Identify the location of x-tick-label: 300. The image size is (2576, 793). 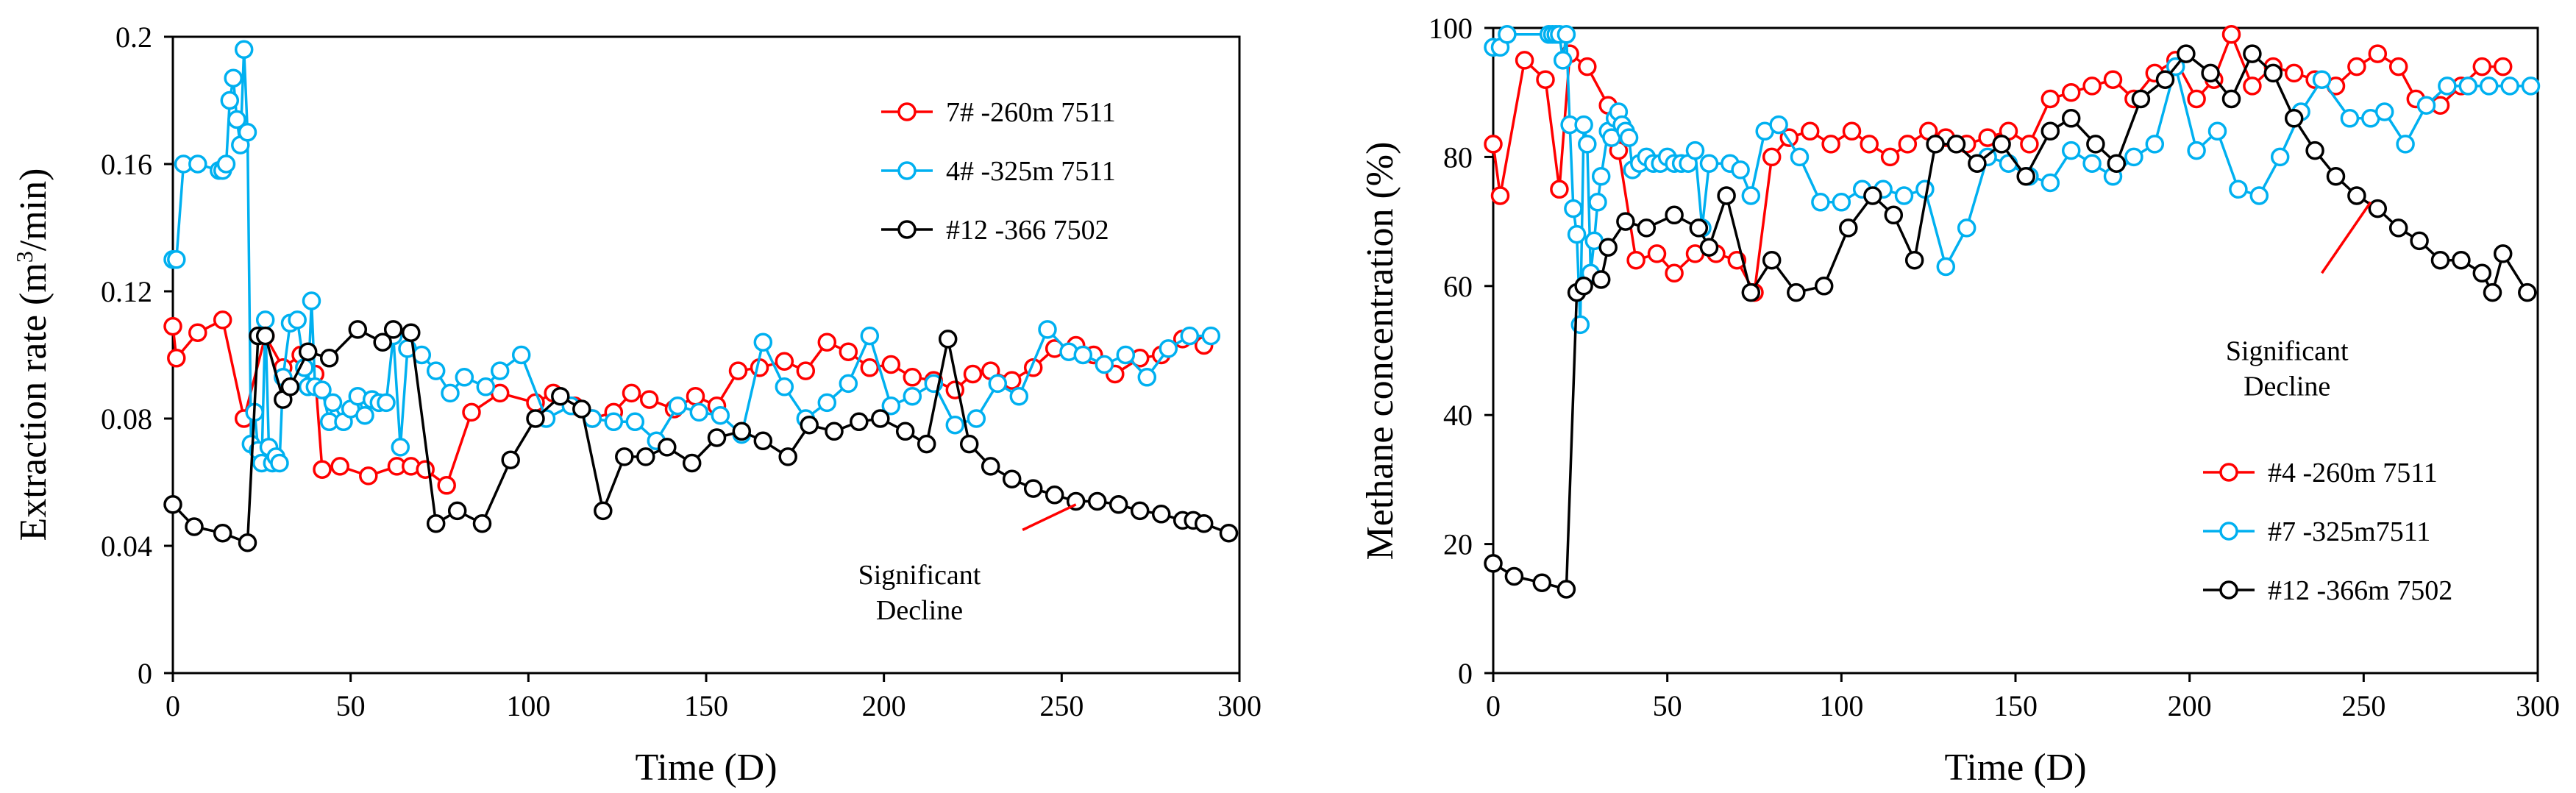
(2538, 705).